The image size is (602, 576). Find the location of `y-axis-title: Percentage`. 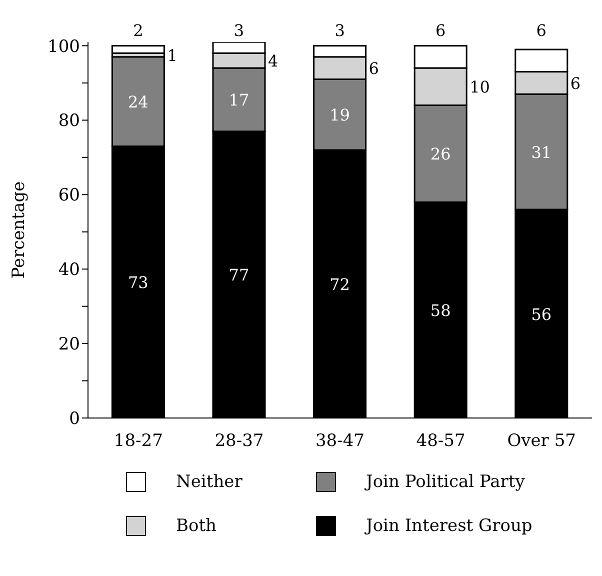

y-axis-title: Percentage is located at coordinates (19, 230).